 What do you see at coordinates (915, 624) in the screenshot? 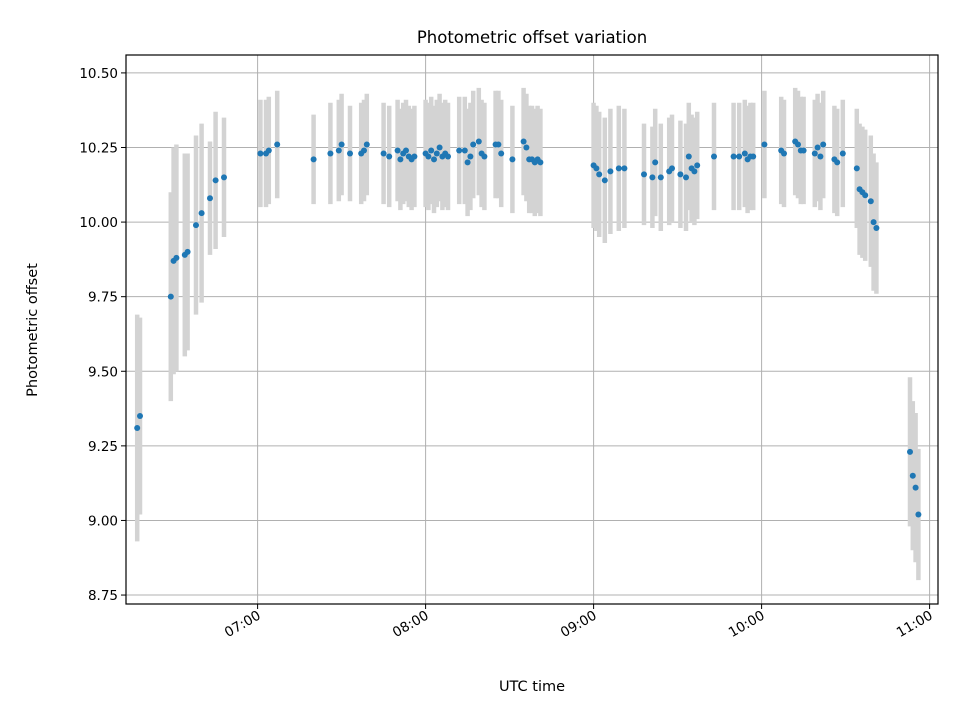
I see `x-tick-label: 11:00` at bounding box center [915, 624].